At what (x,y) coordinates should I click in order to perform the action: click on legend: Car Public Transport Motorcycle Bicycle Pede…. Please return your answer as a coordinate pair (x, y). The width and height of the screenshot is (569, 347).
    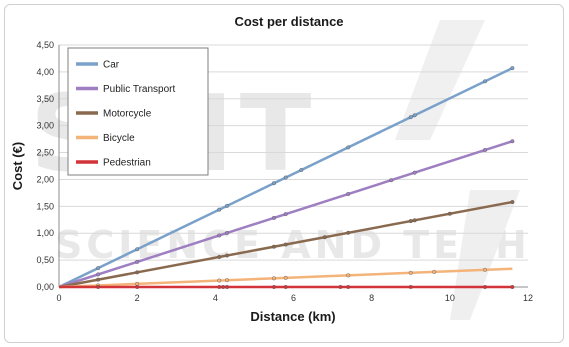
    Looking at the image, I should click on (138, 111).